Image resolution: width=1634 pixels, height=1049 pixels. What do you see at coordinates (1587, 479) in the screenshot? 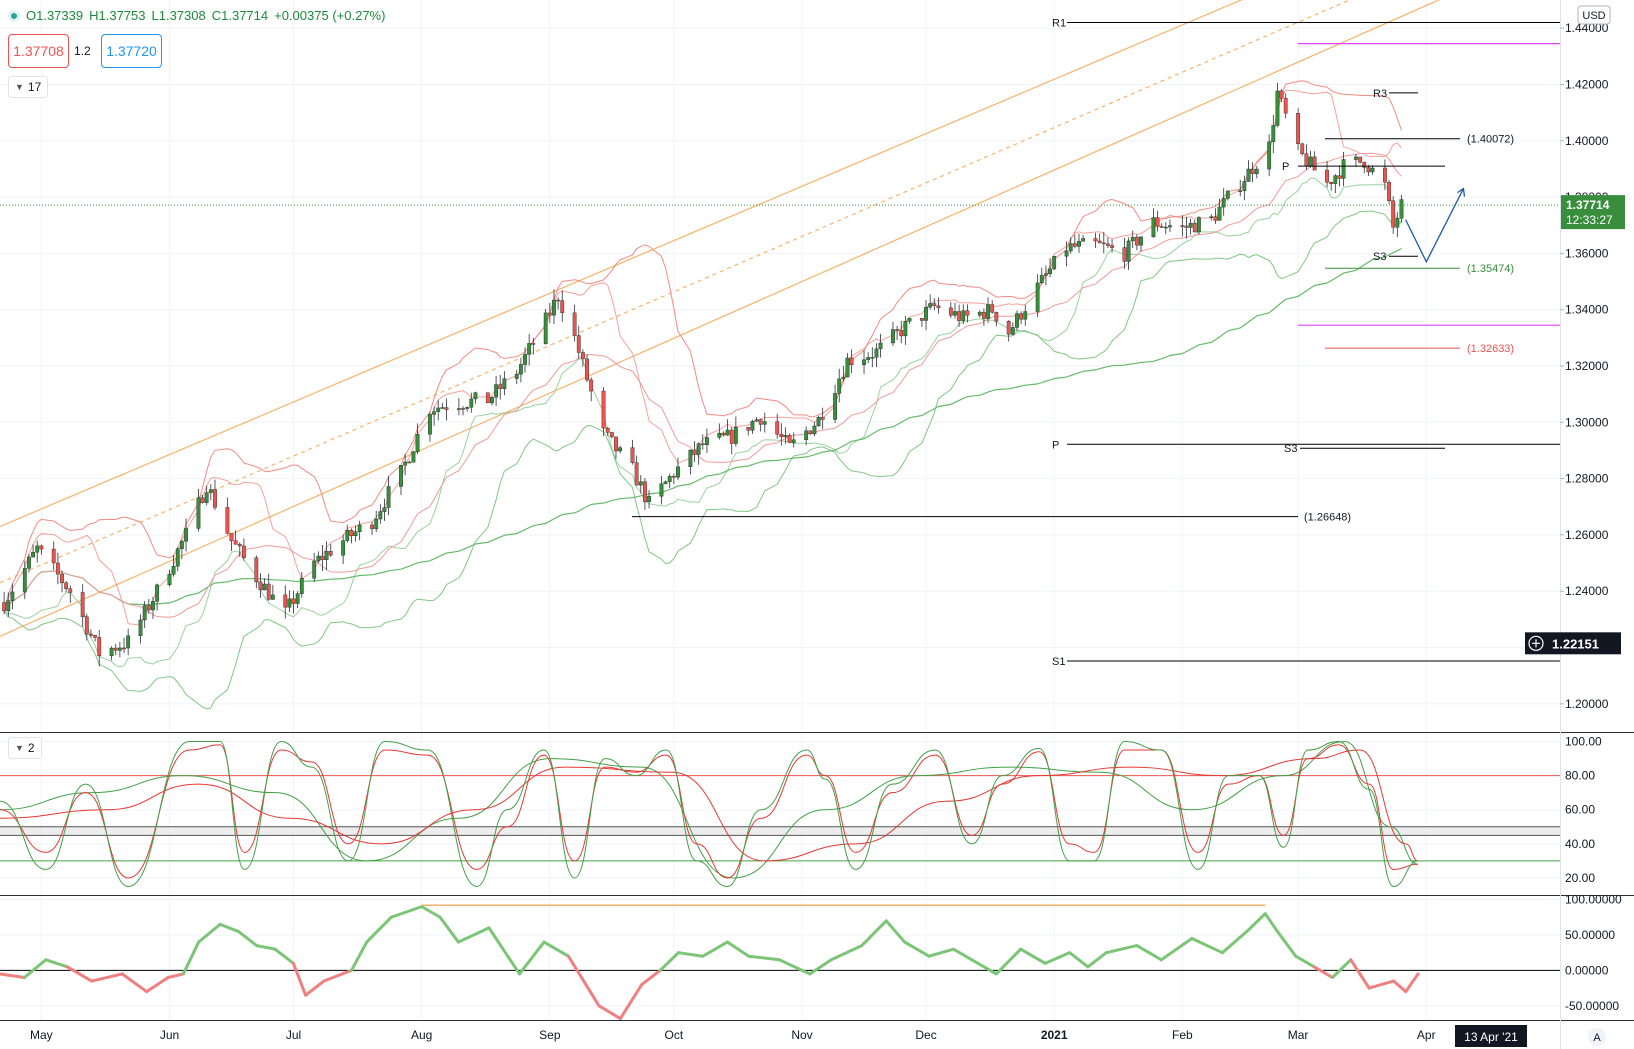
I see `price-tick-label: 1.28000` at bounding box center [1587, 479].